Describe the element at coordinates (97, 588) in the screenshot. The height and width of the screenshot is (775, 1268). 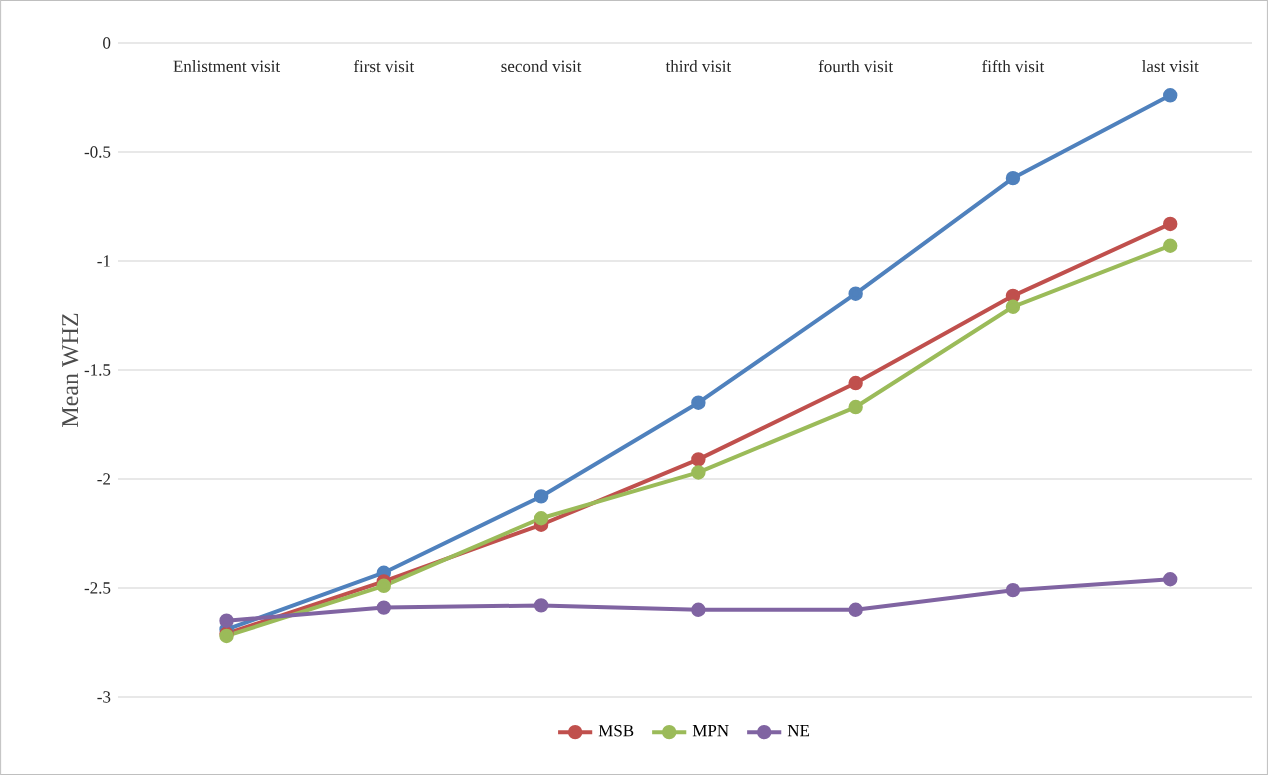
I see `y-tick-label: -2.5` at that location.